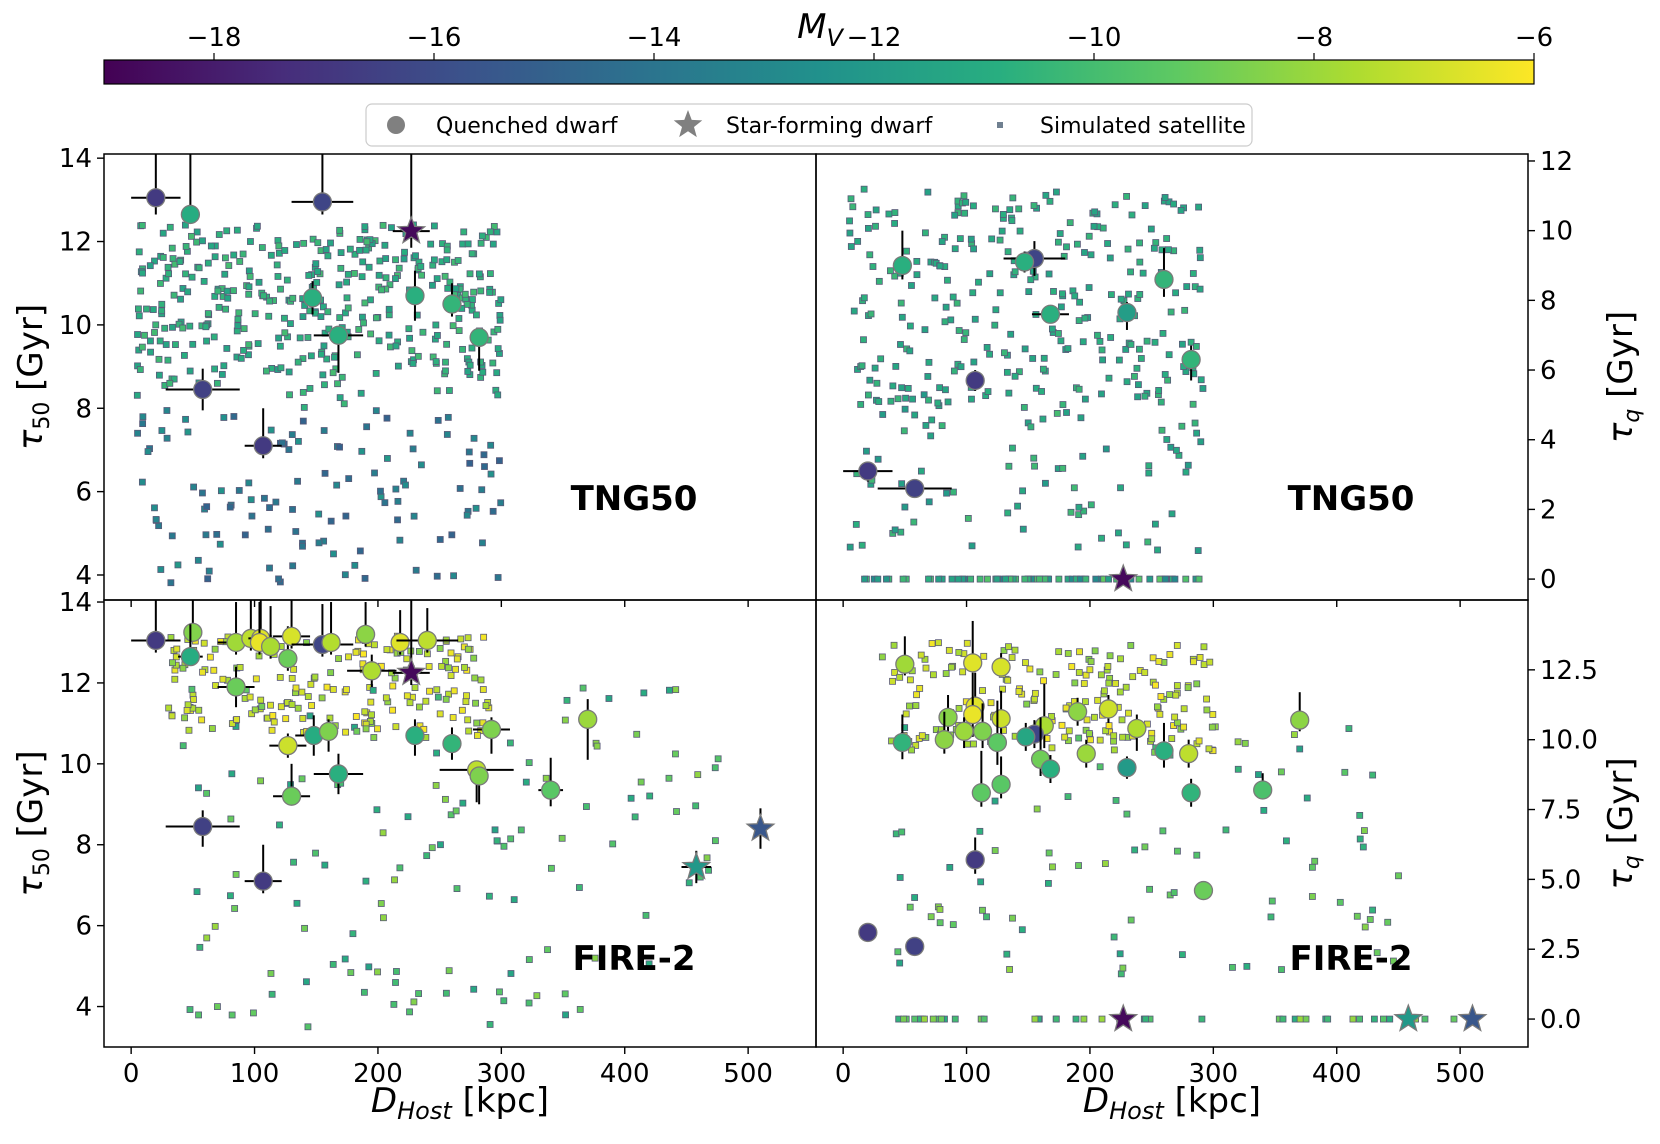 The image size is (1660, 1144). I want to click on colorbar-tick-label: −16, so click(434, 38).